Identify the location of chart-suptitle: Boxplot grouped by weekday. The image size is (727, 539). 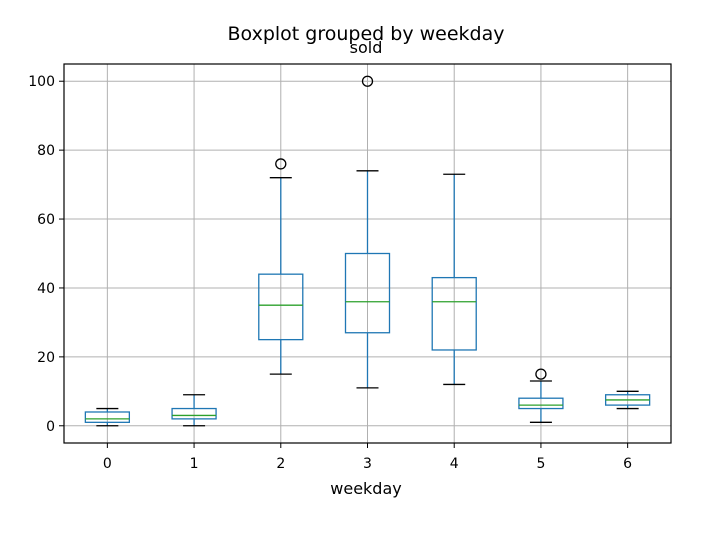
(366, 34).